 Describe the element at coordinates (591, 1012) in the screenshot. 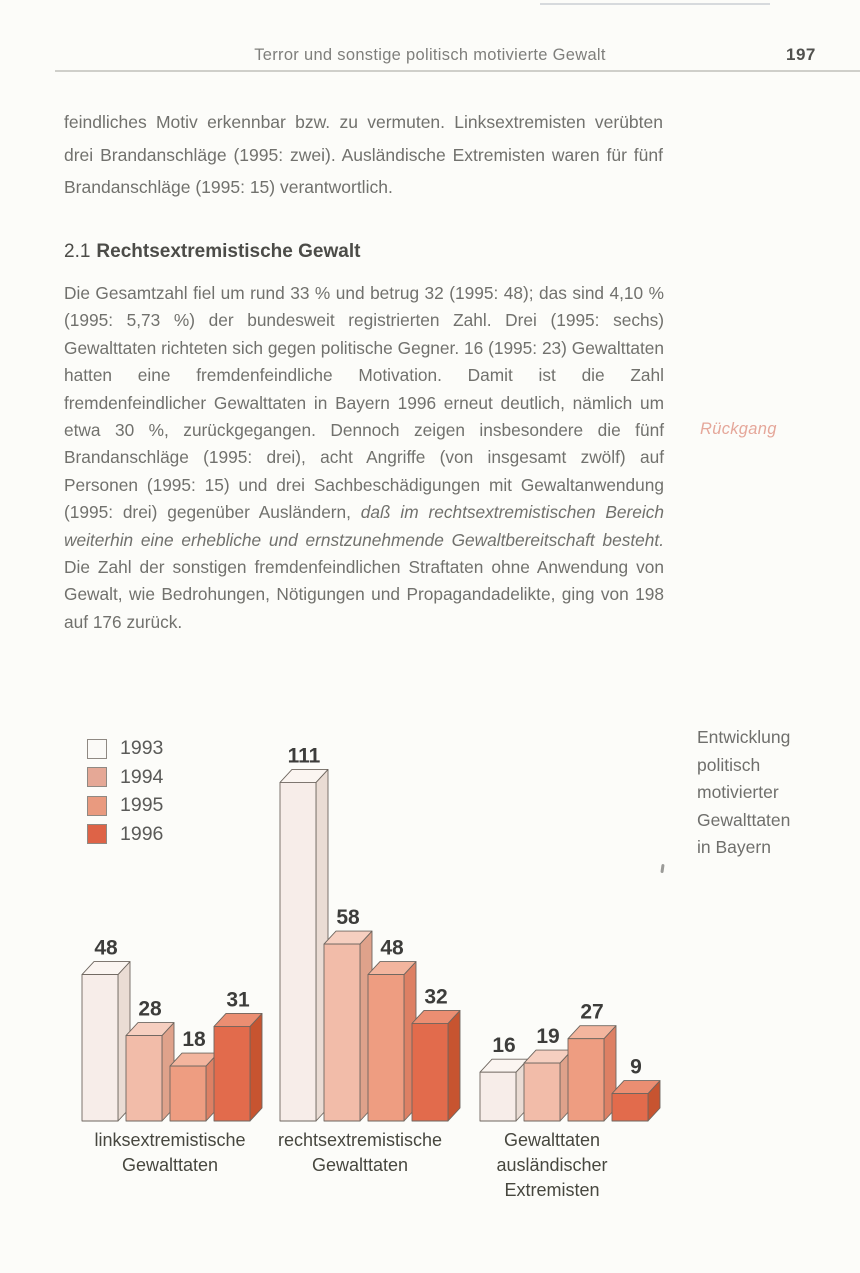

I see `bar-value-label: 27` at that location.